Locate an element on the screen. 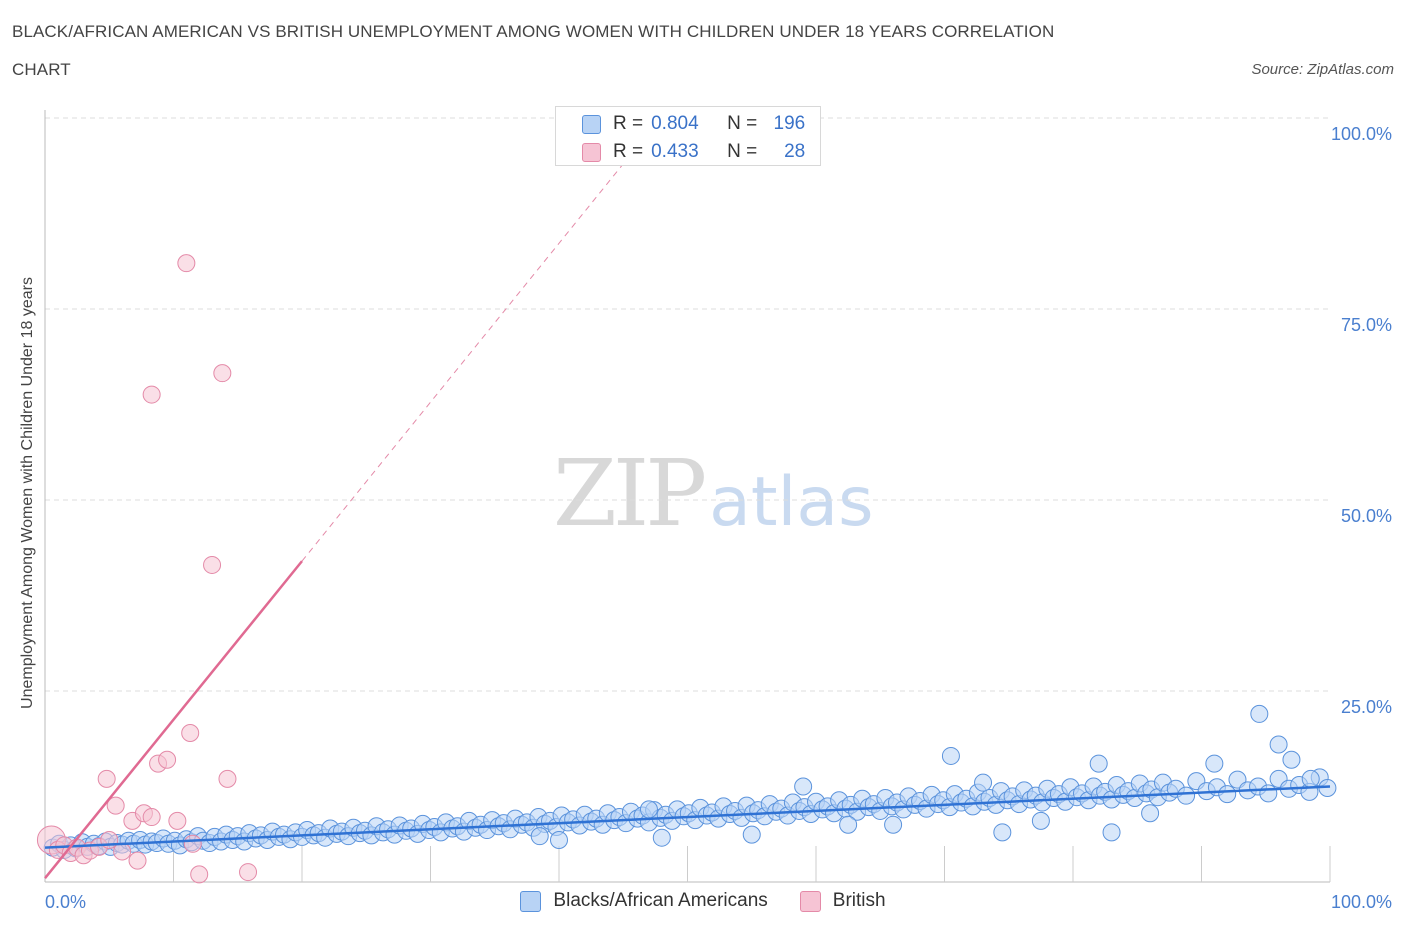 The width and height of the screenshot is (1406, 930). series-legend-item-blacks: Blacks/African Americans is located at coordinates (644, 901).